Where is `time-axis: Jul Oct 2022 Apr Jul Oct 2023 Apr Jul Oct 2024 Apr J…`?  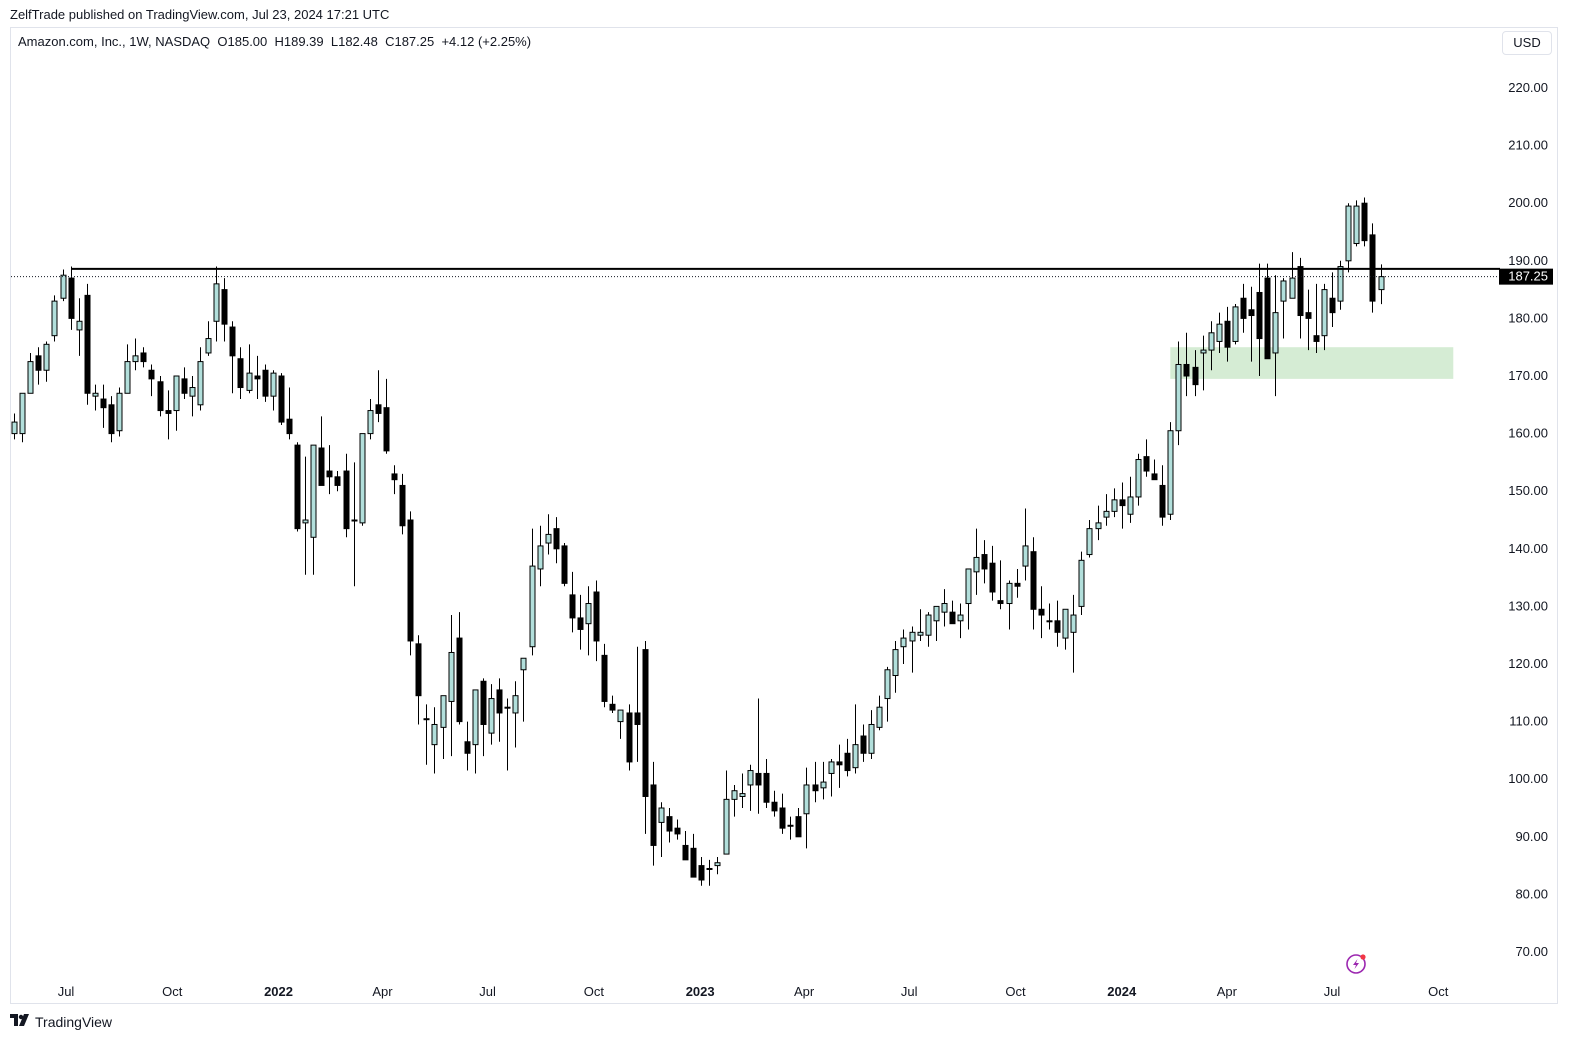 time-axis: Jul Oct 2022 Apr Jul Oct 2023 Apr Jul Oct 2024 Apr J… is located at coordinates (753, 991).